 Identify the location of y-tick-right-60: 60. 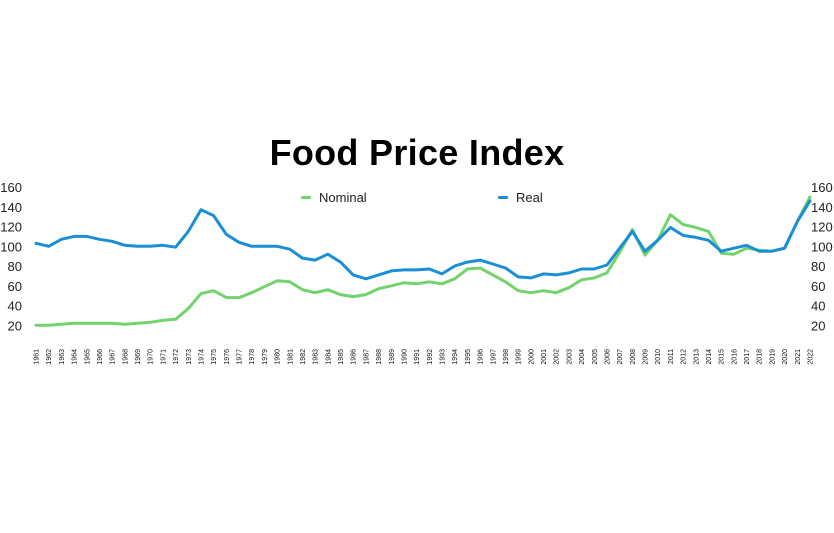
(818, 286).